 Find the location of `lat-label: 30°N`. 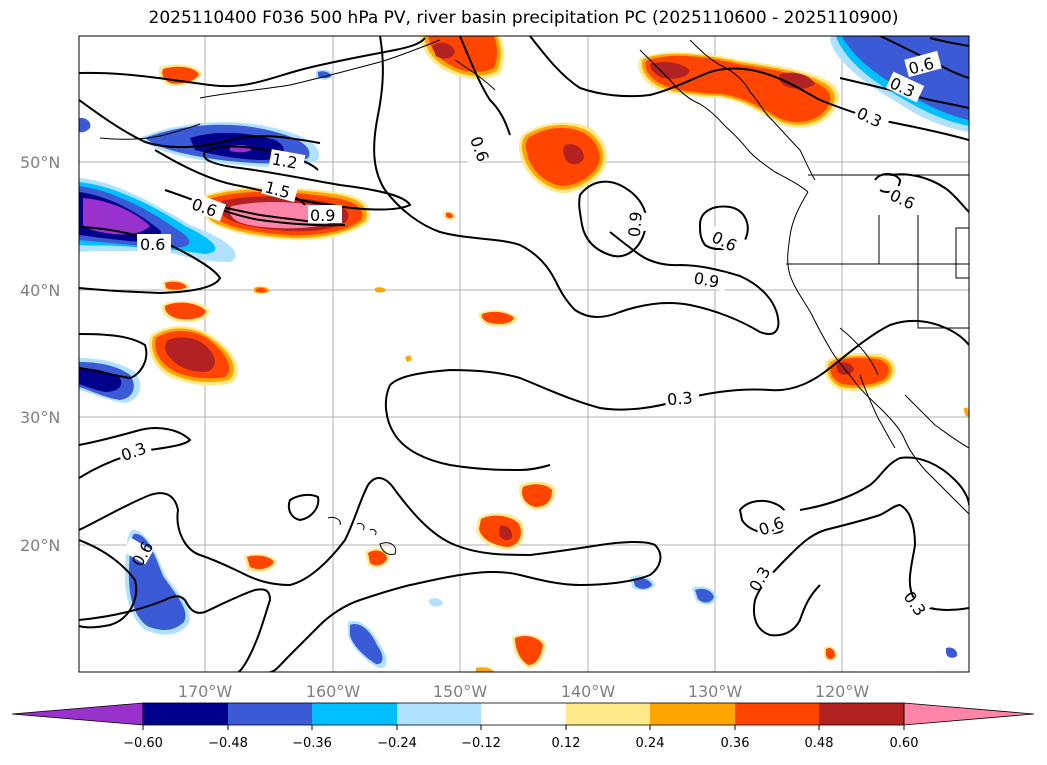

lat-label: 30°N is located at coordinates (40, 417).